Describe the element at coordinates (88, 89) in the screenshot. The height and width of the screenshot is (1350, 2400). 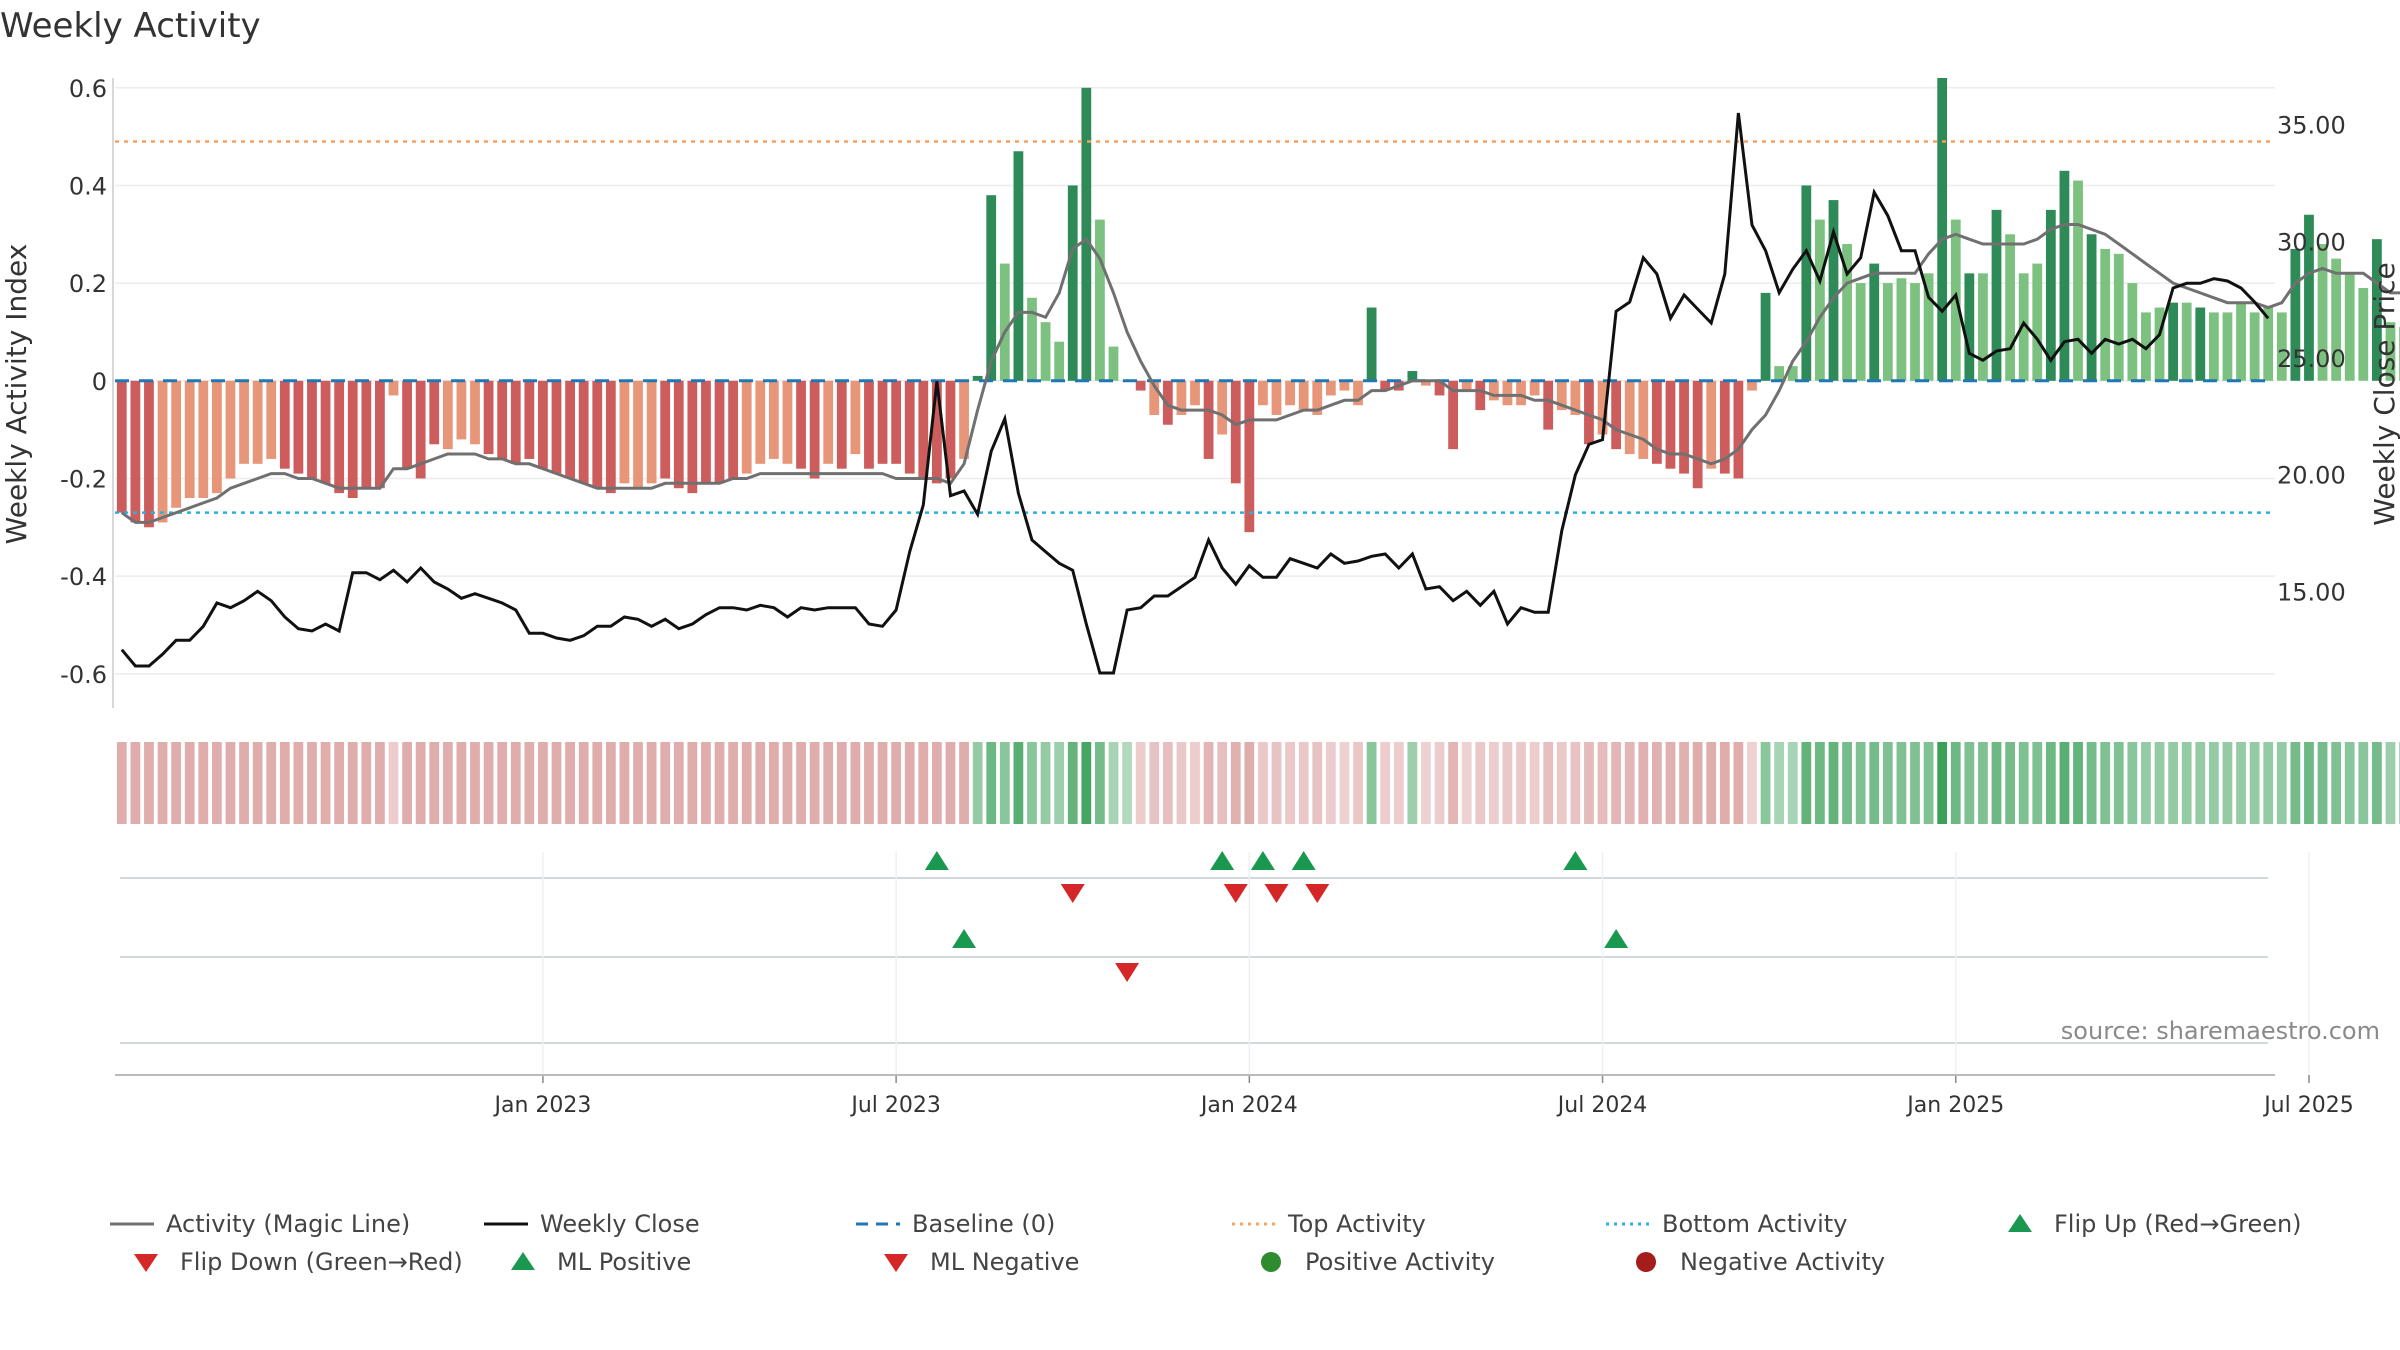
I see `y-tick-label: 0.6` at that location.